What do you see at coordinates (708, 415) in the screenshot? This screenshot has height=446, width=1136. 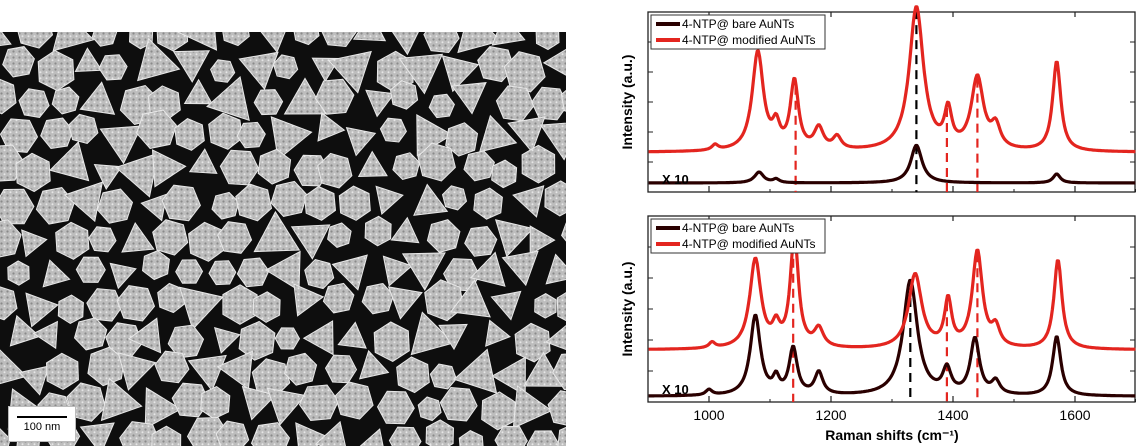 I see `x-tick-label: 1000` at bounding box center [708, 415].